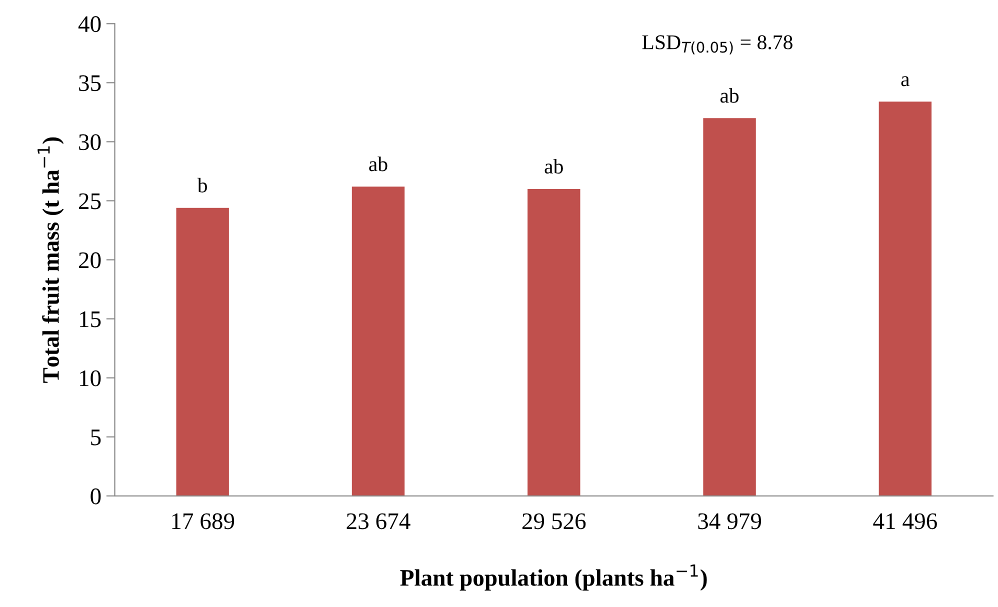 This screenshot has height=607, width=998. What do you see at coordinates (905, 81) in the screenshot?
I see `annotation: a` at bounding box center [905, 81].